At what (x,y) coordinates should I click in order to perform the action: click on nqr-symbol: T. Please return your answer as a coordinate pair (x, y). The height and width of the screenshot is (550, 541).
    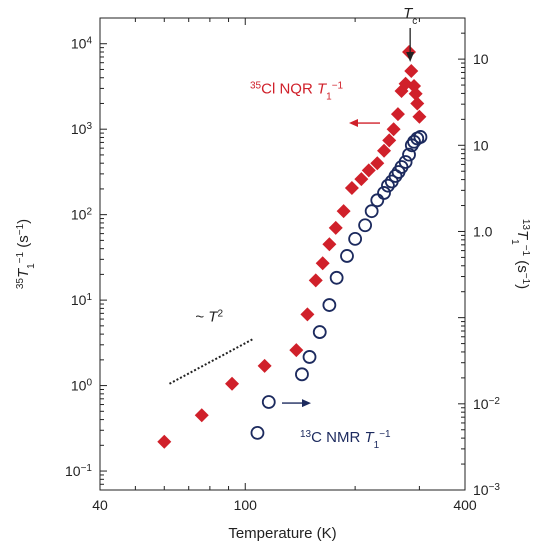
    Looking at the image, I should click on (322, 89).